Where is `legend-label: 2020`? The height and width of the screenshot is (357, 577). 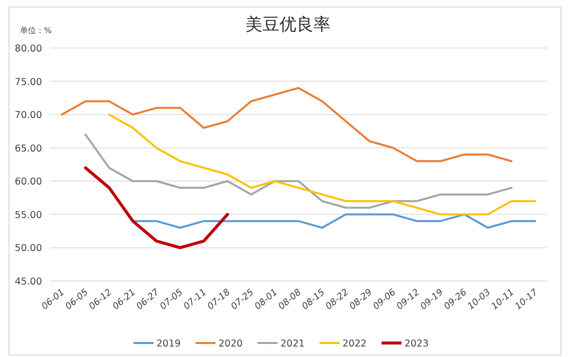 legend-label: 2020 is located at coordinates (230, 344).